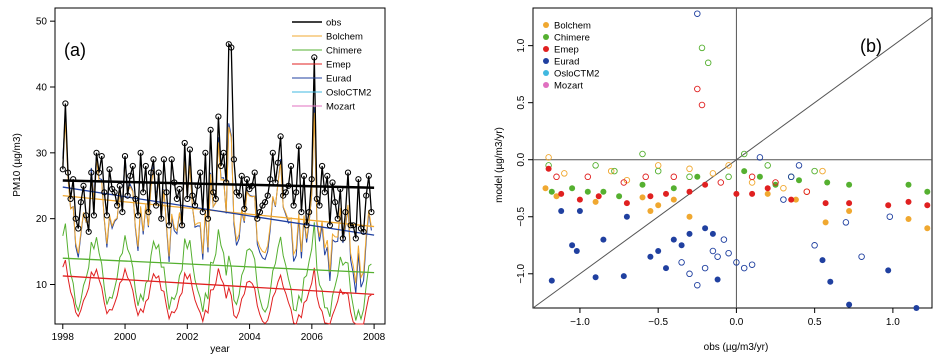 Image resolution: width=933 pixels, height=361 pixels. What do you see at coordinates (893, 322) in the screenshot?
I see `panel-b-xtick-label: 1.0` at bounding box center [893, 322].